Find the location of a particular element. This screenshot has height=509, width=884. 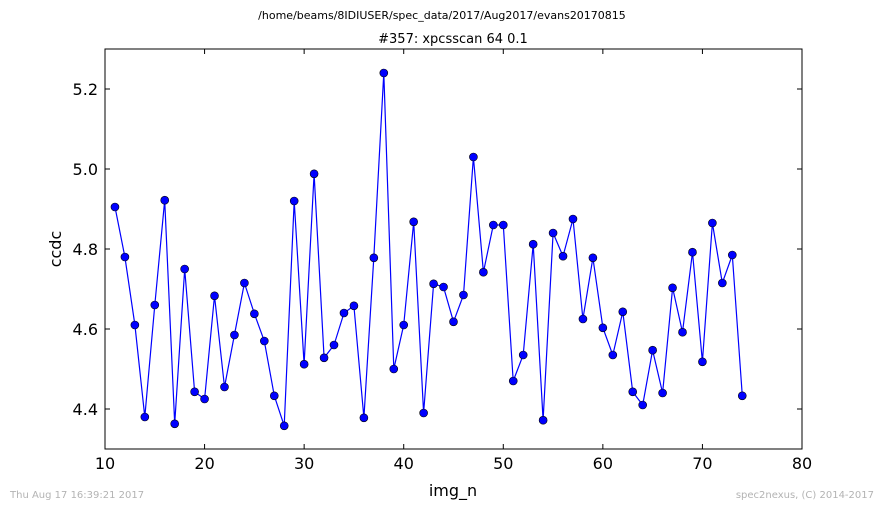

x-tick-label: 20 is located at coordinates (204, 463).